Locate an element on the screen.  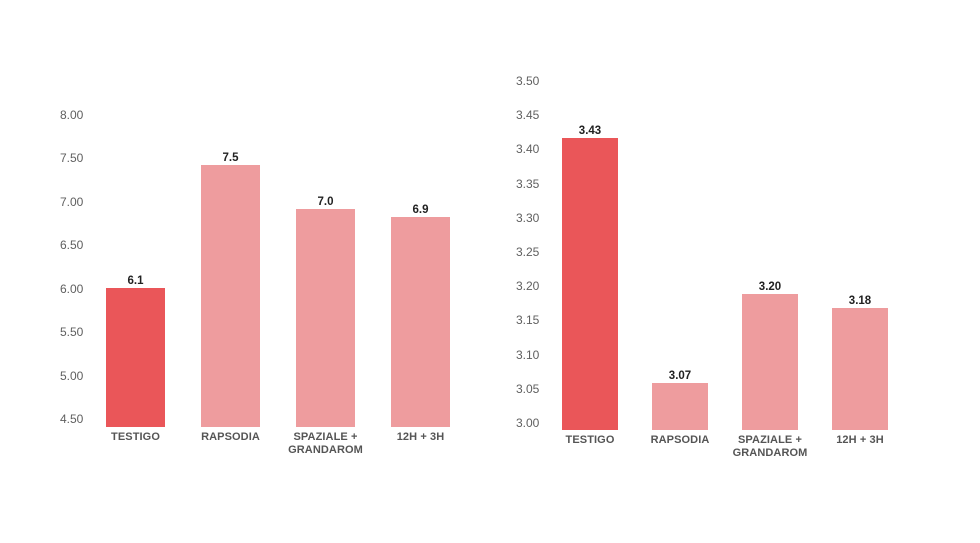
y-tick: 3.05 is located at coordinates (528, 389).